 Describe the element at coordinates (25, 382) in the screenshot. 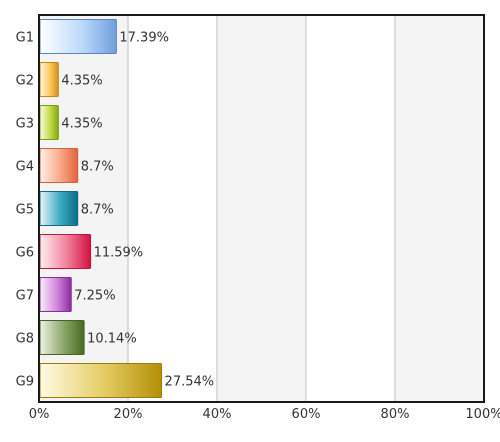

I see `category-label-g9: G9` at that location.